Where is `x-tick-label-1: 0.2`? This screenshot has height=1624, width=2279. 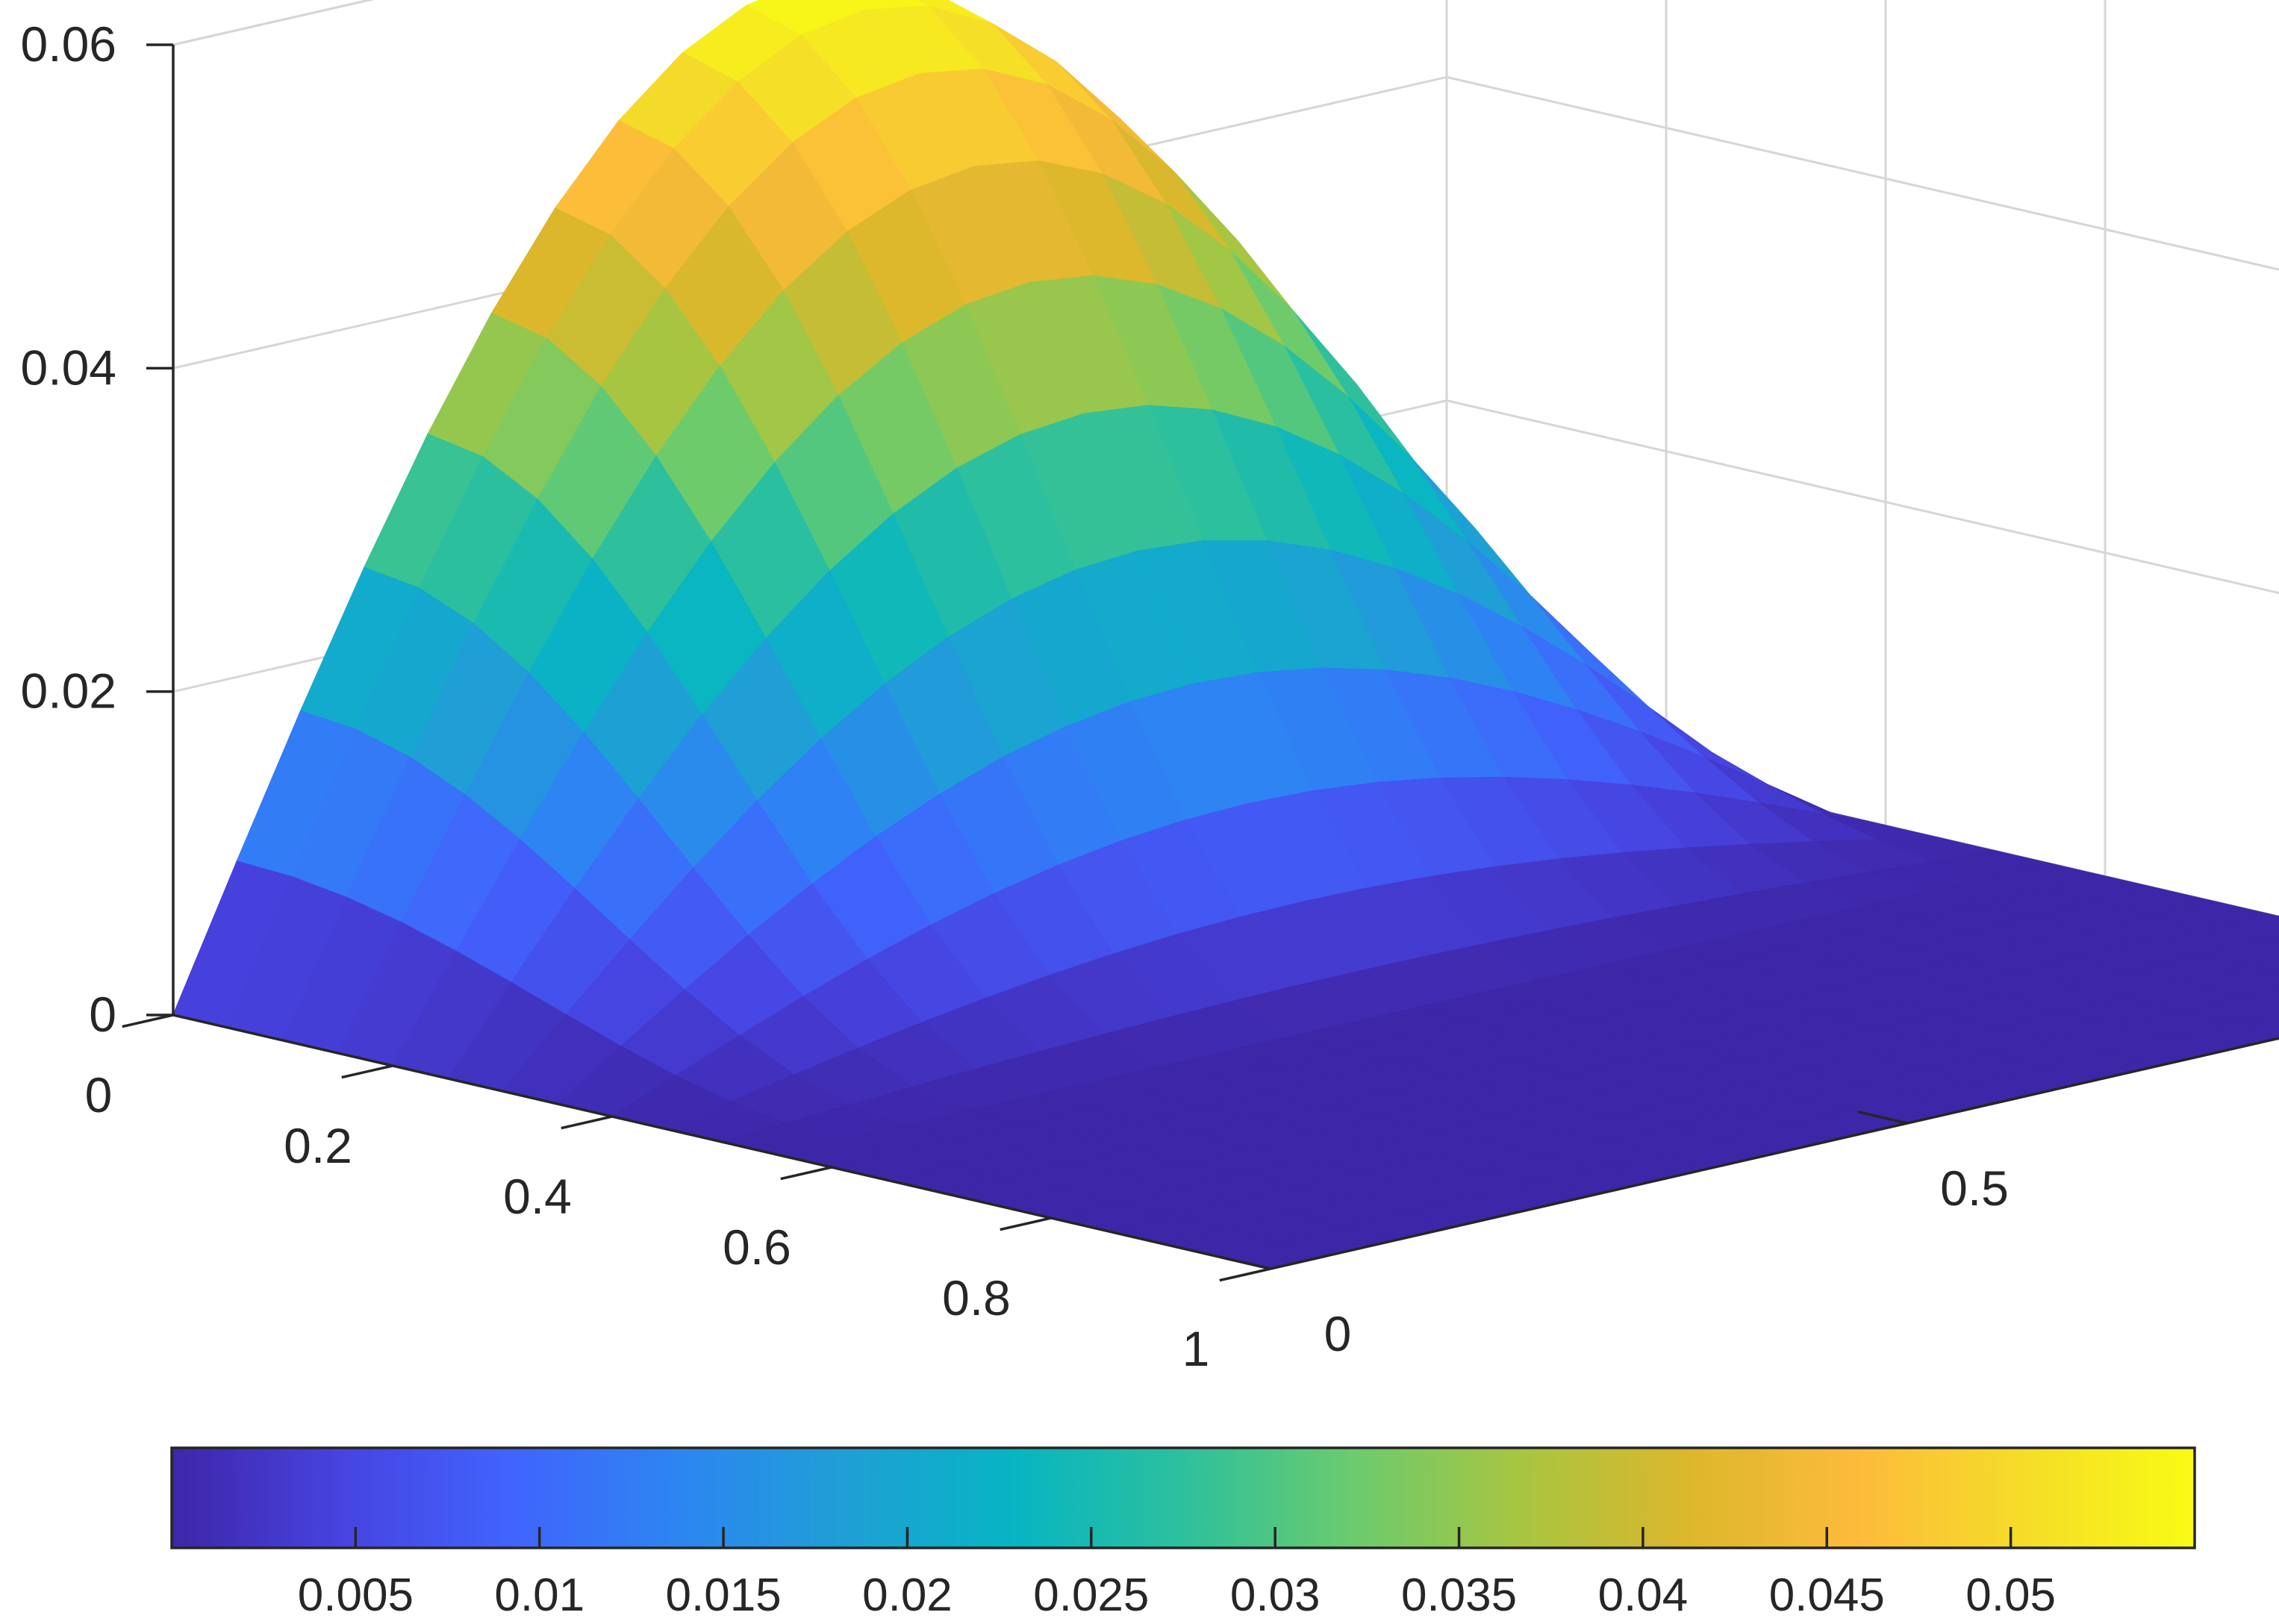 x-tick-label-1: 0.2 is located at coordinates (318, 1145).